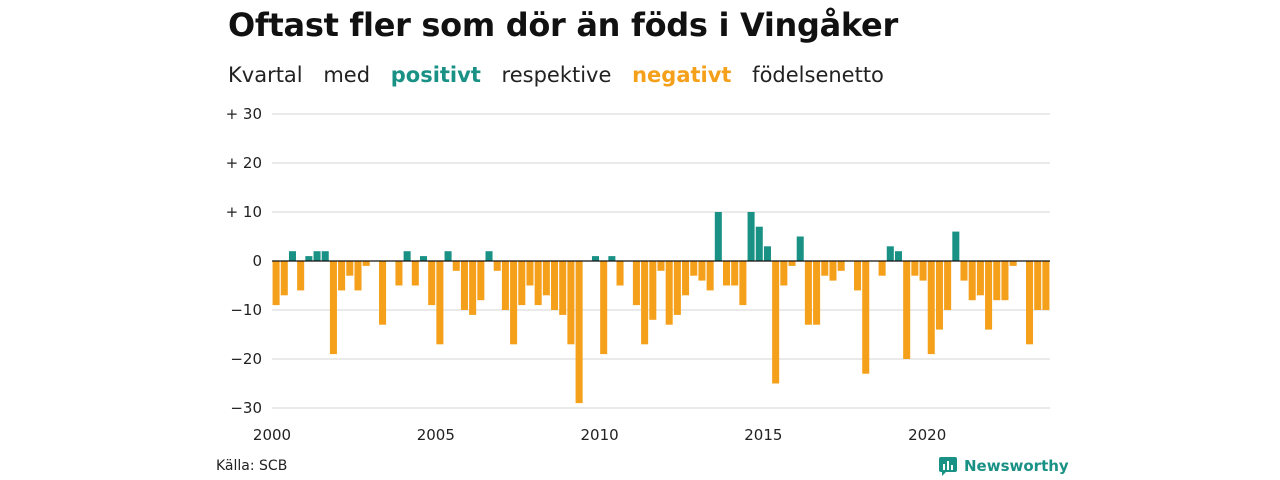 The height and width of the screenshot is (480, 1280). What do you see at coordinates (244, 212) in the screenshot?
I see `y-tick-label: + 10` at bounding box center [244, 212].